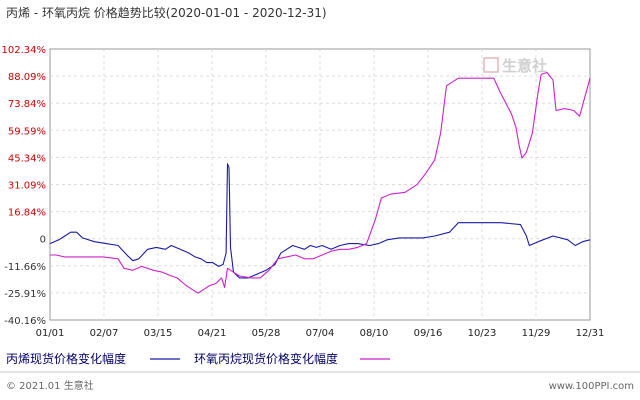 The image size is (640, 400). I want to click on x-tick-label: 02/07, so click(104, 333).